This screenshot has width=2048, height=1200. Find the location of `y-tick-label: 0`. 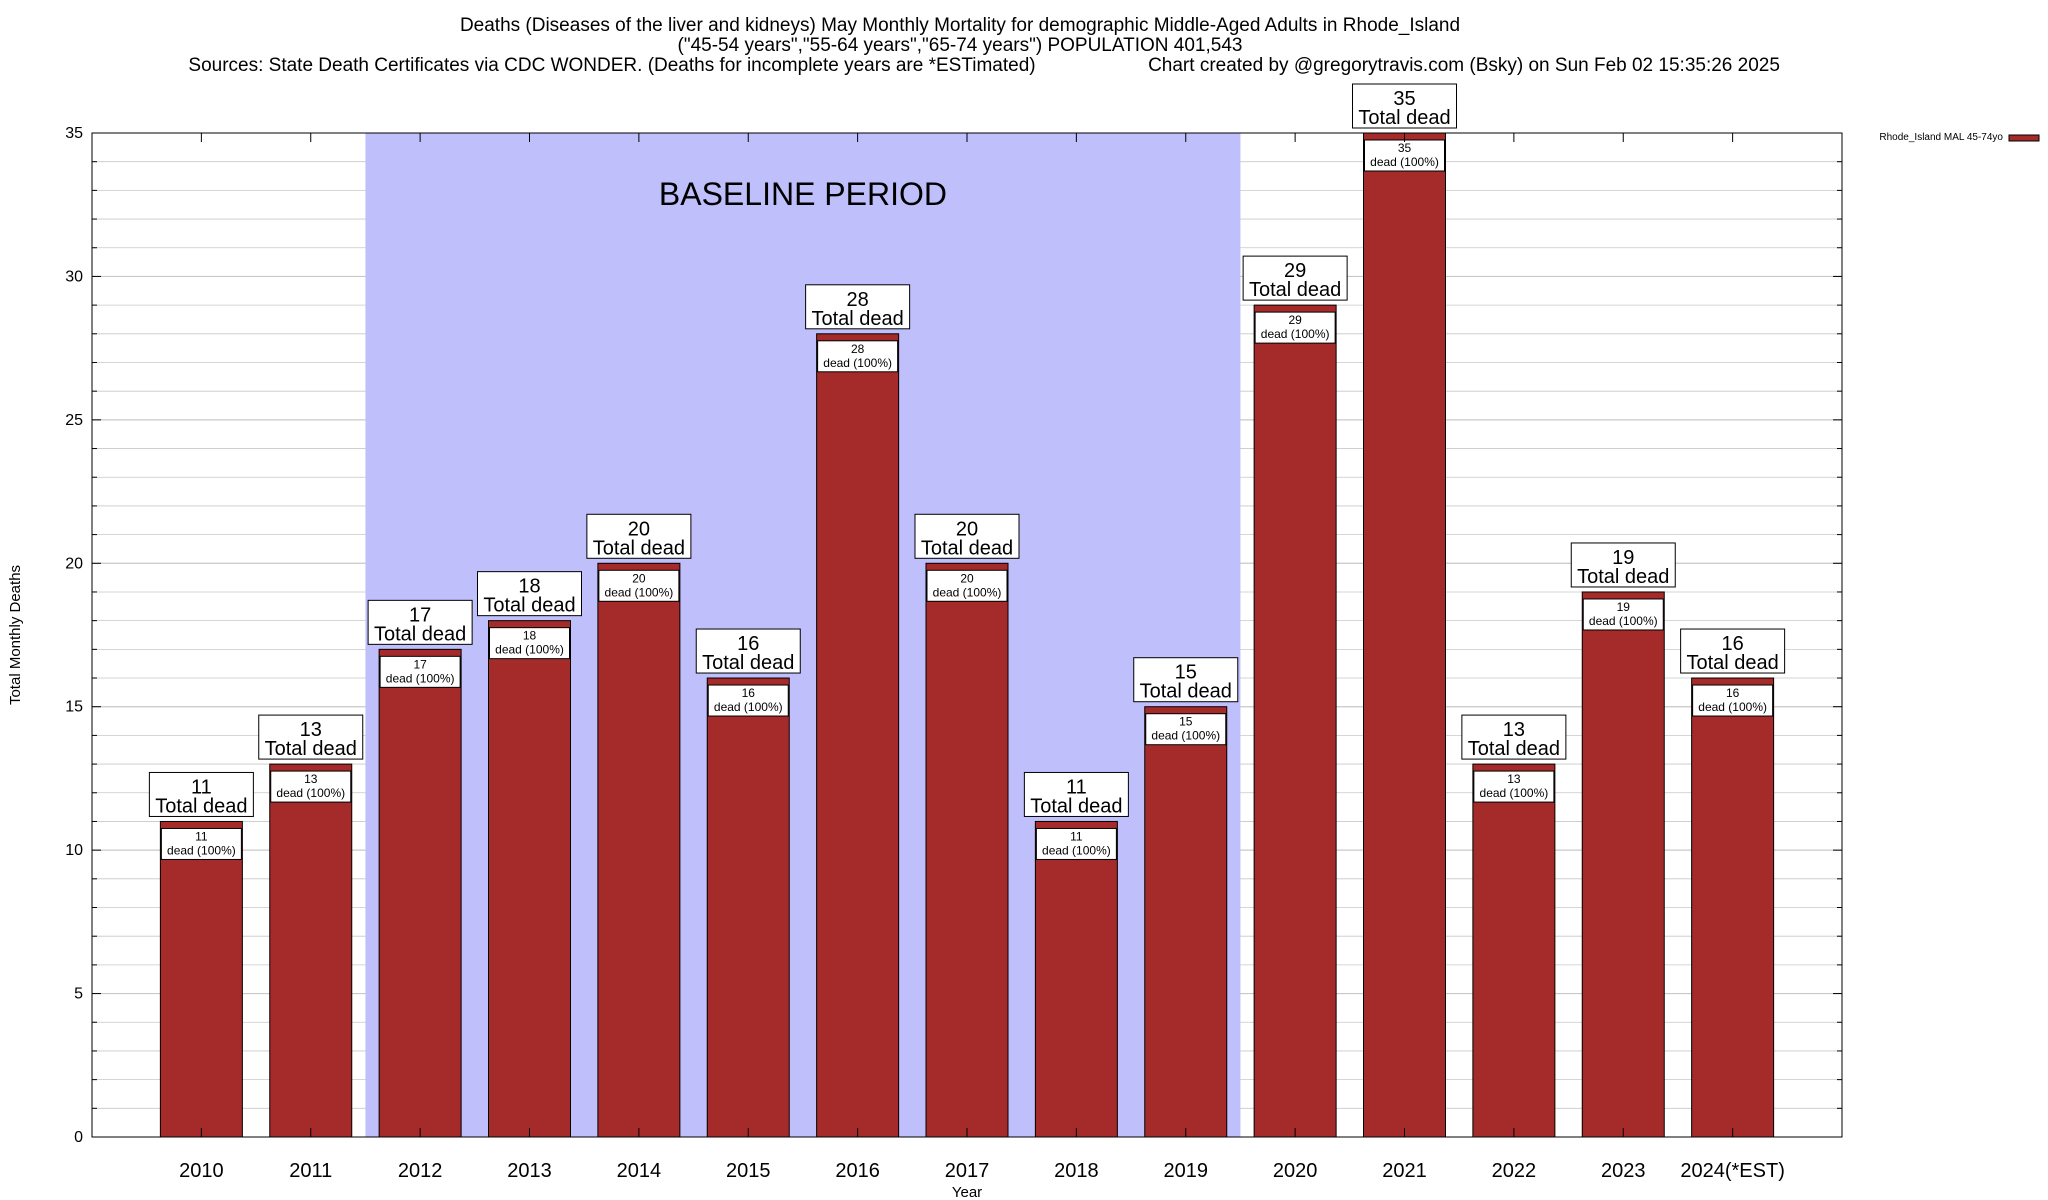

y-tick-label: 0 is located at coordinates (78, 1137).